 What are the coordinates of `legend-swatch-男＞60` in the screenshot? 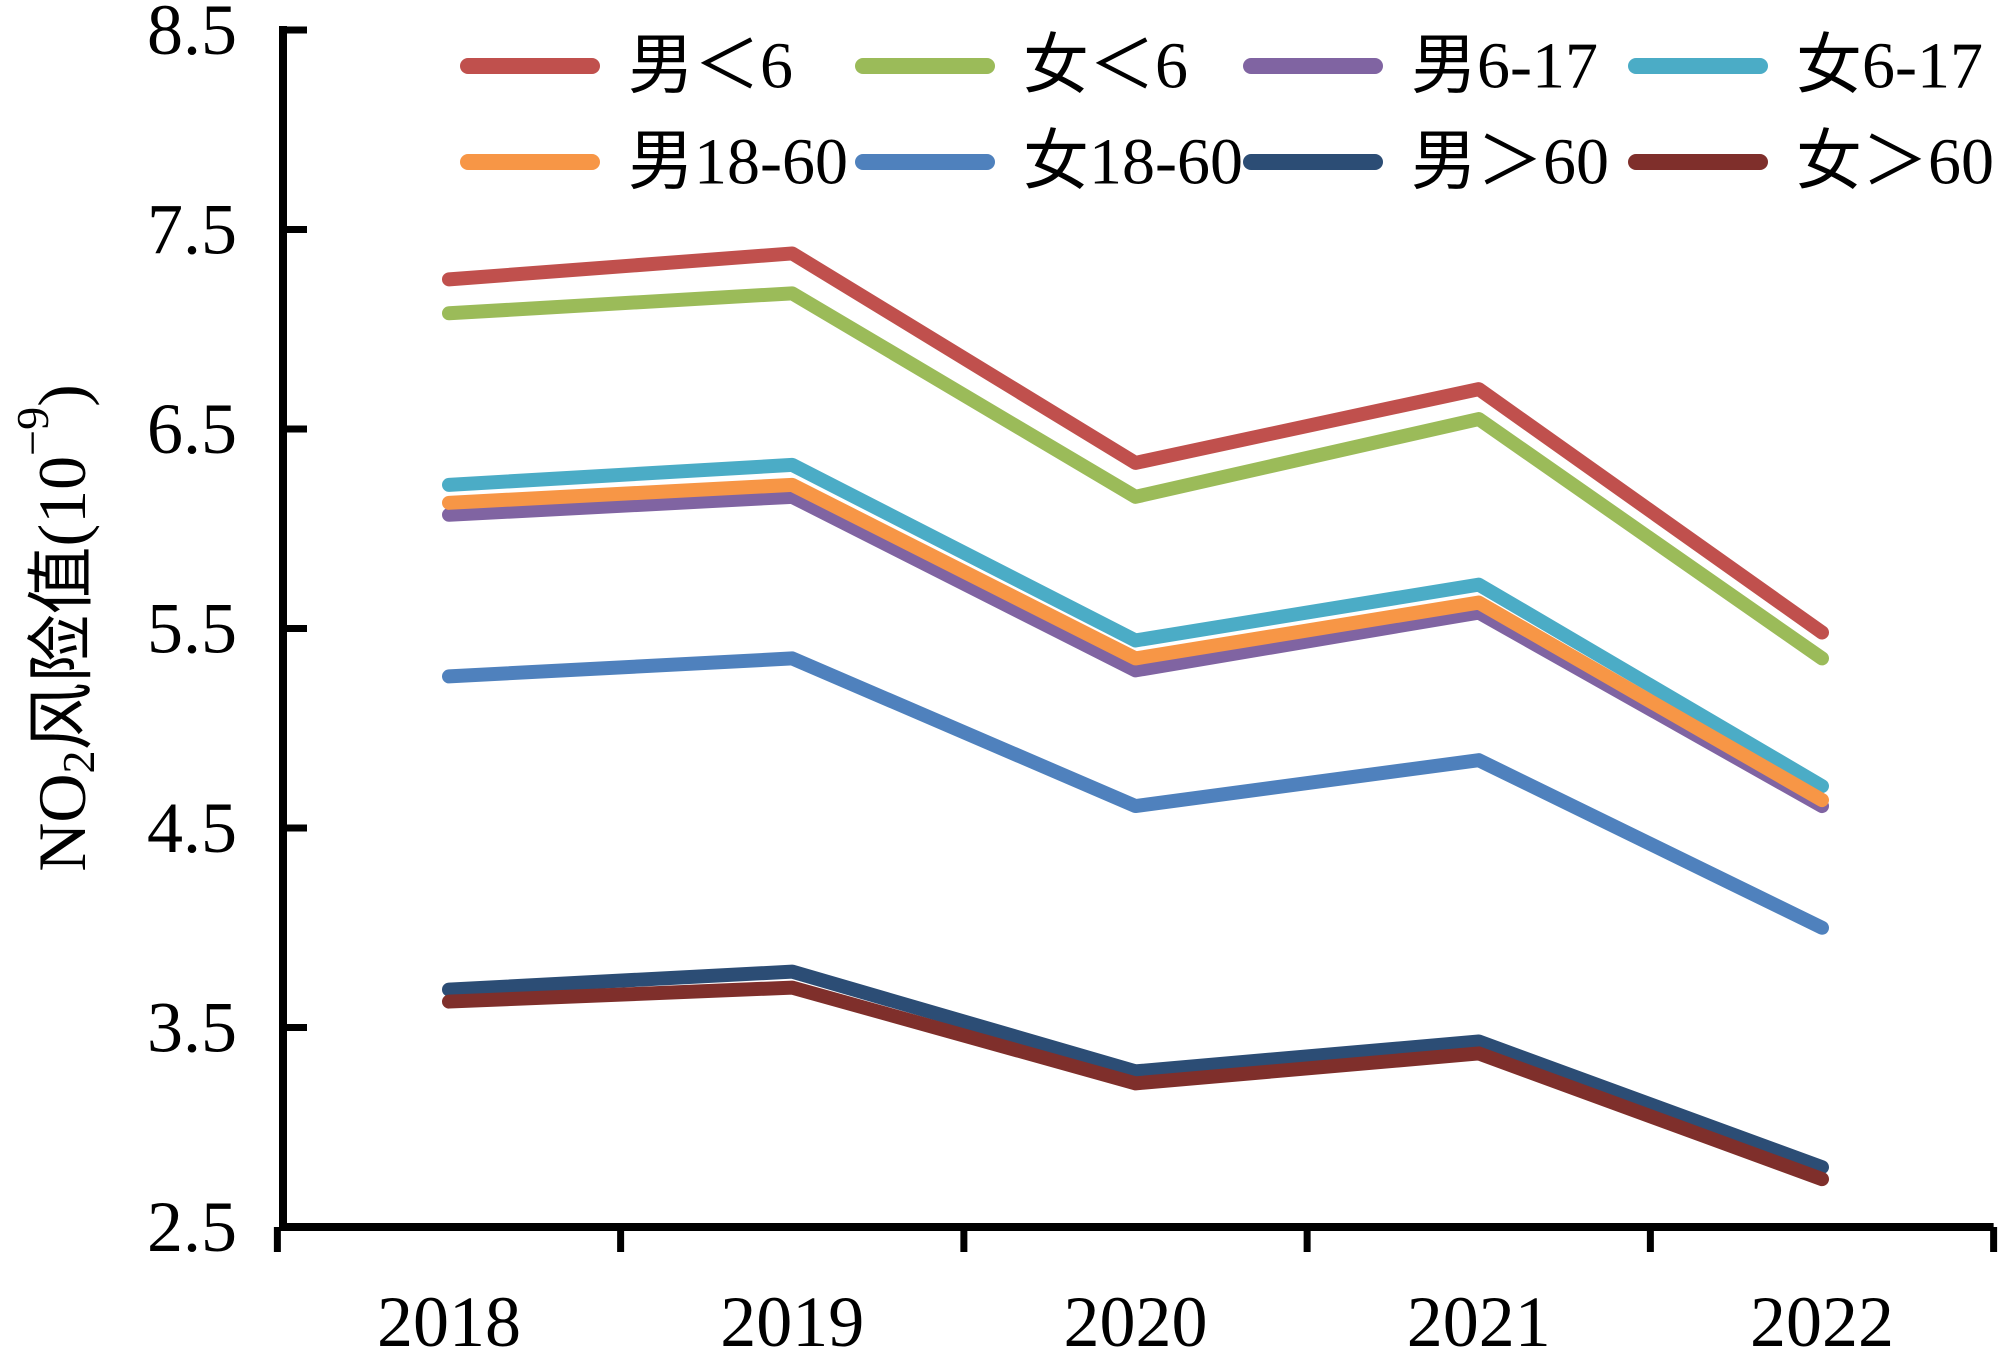 It's located at (1313, 162).